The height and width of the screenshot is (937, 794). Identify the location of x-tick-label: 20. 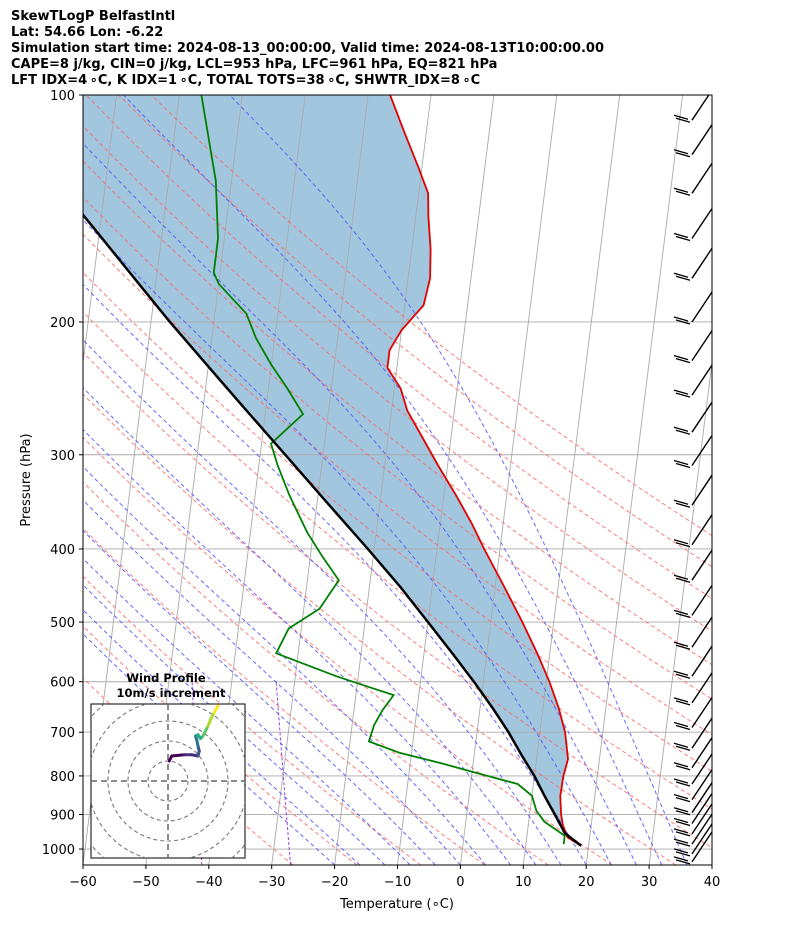
(586, 882).